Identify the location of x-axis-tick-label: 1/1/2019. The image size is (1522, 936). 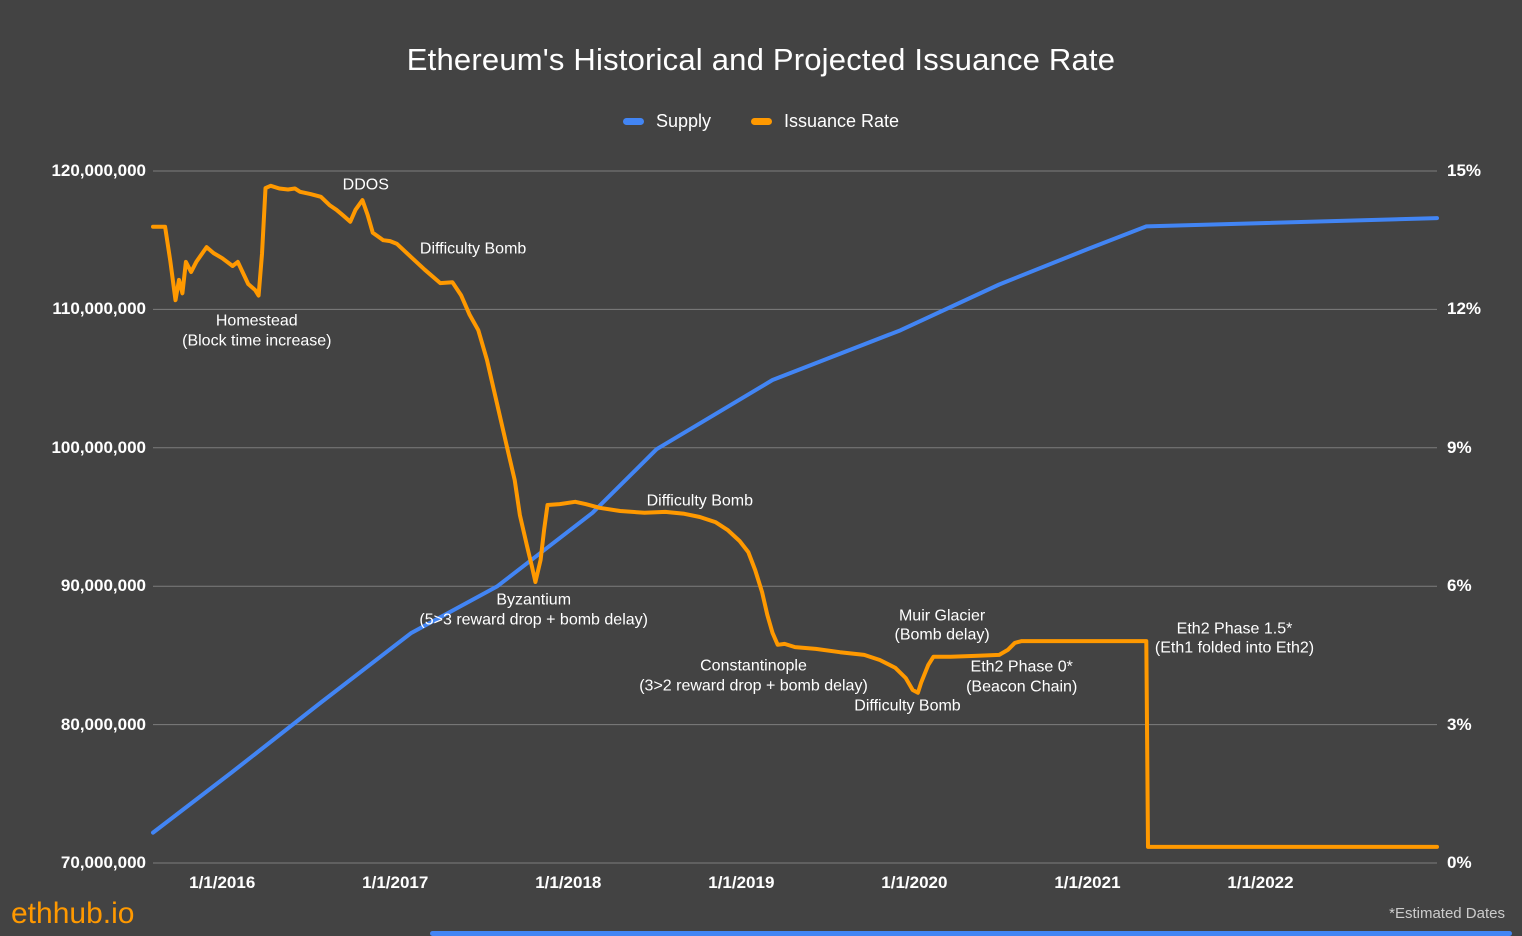
(741, 882).